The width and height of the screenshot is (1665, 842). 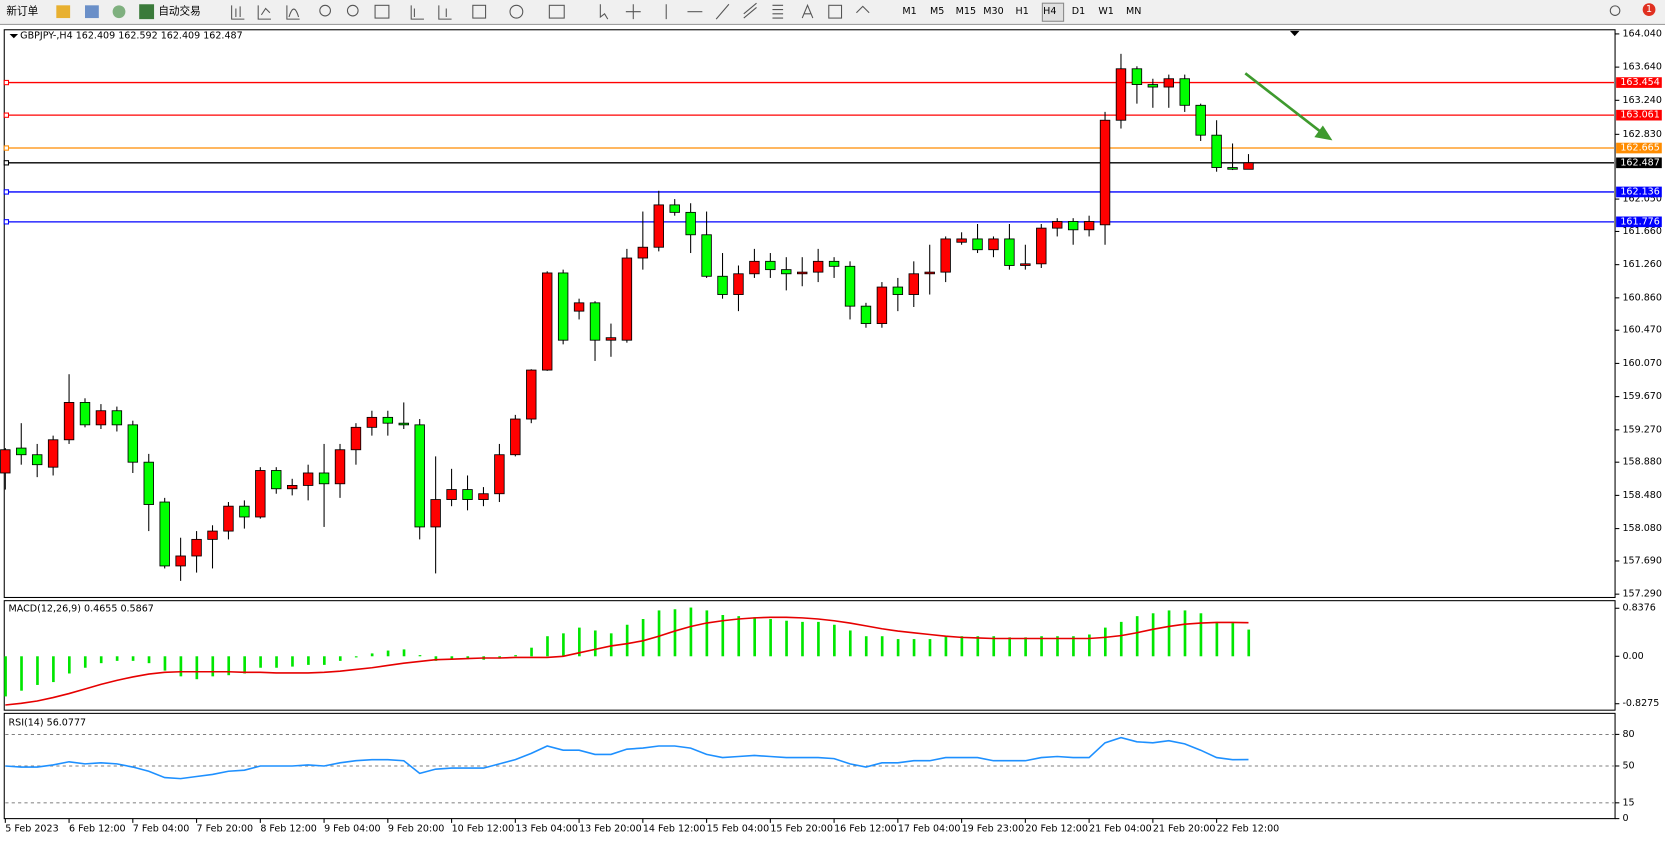 I want to click on timeframe-button: D1, so click(x=1078, y=11).